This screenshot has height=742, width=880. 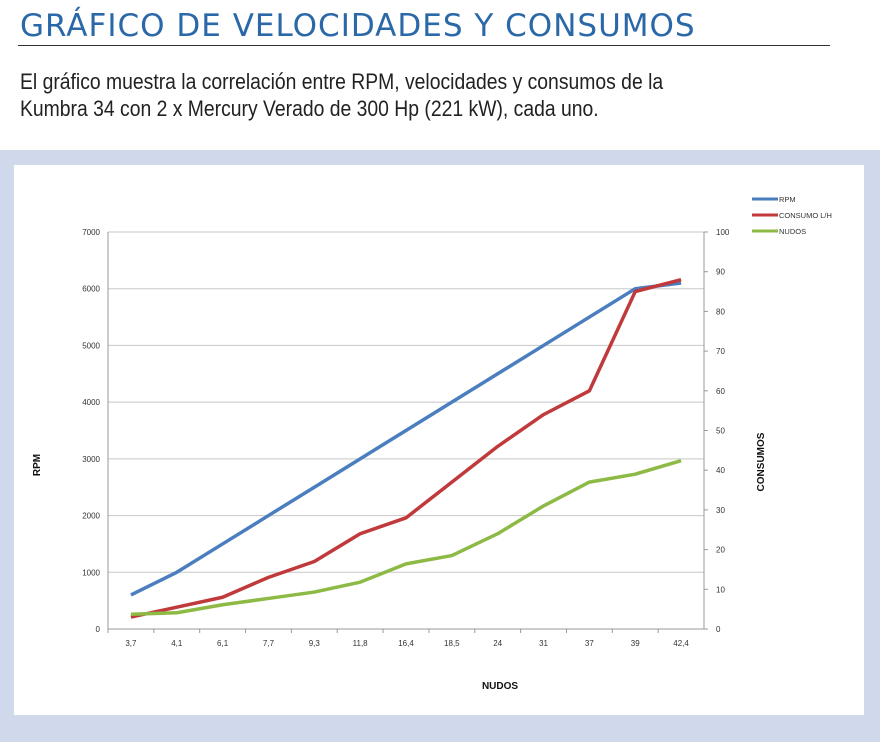 What do you see at coordinates (424, 45) in the screenshot?
I see `title-rule` at bounding box center [424, 45].